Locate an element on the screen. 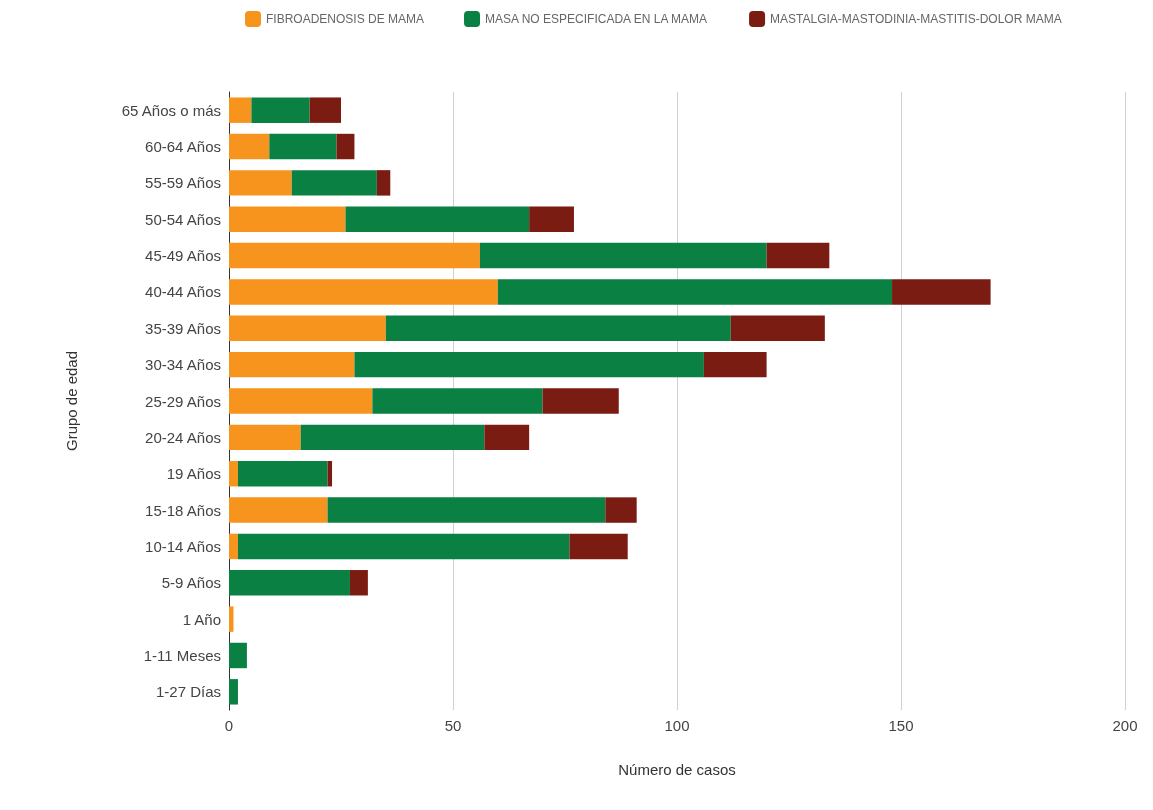  legend-label: FIBROADENOSIS DE MAMA is located at coordinates (345, 19).